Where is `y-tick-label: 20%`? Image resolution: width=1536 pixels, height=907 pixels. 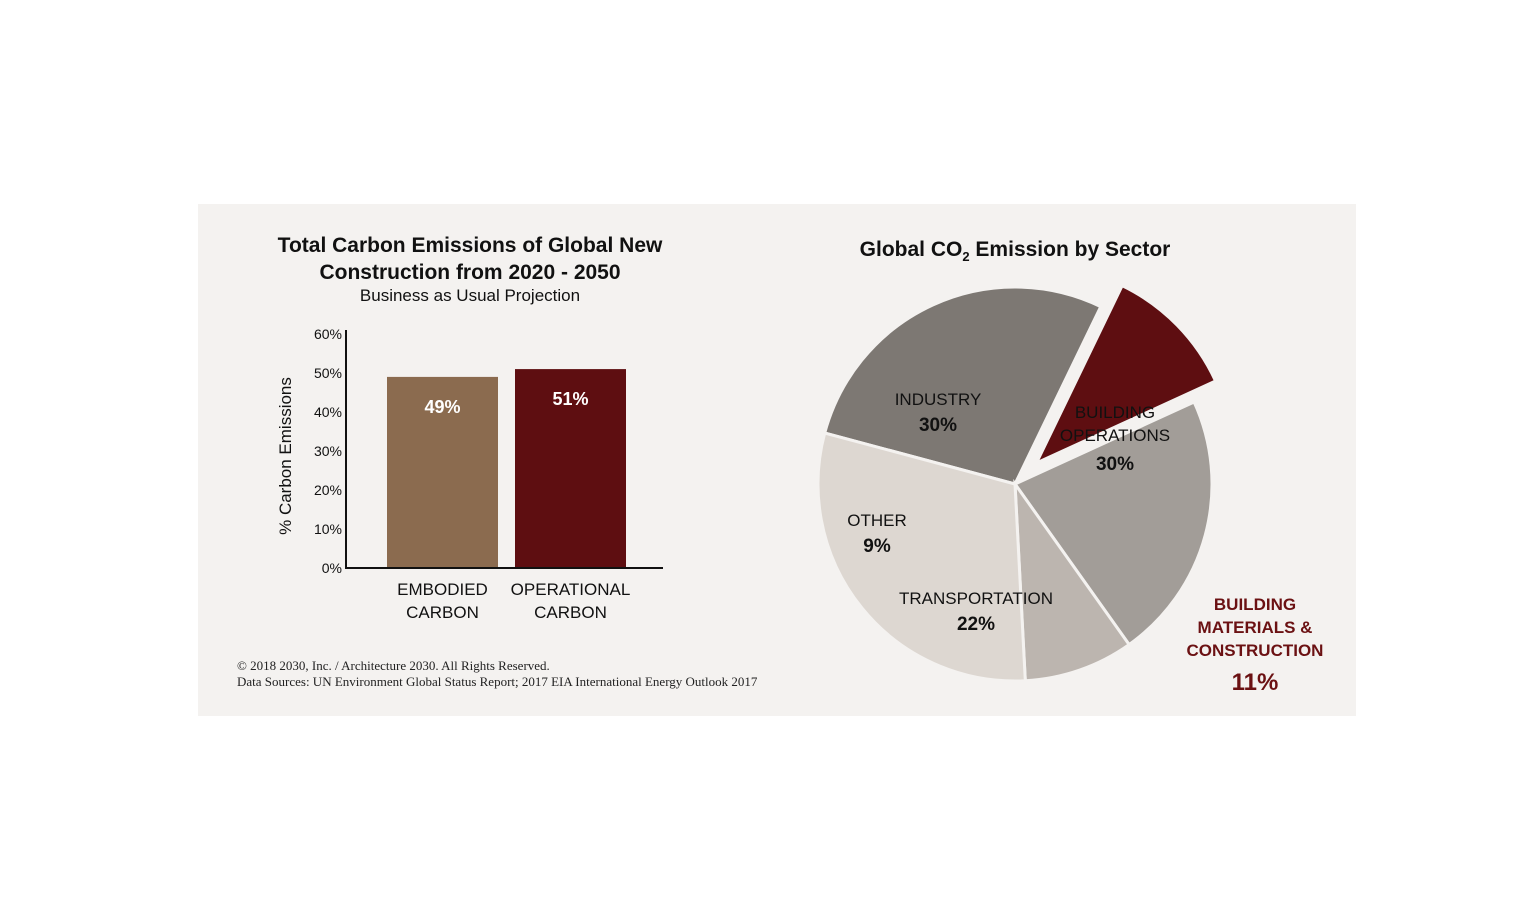
y-tick-label: 20% is located at coordinates (328, 490).